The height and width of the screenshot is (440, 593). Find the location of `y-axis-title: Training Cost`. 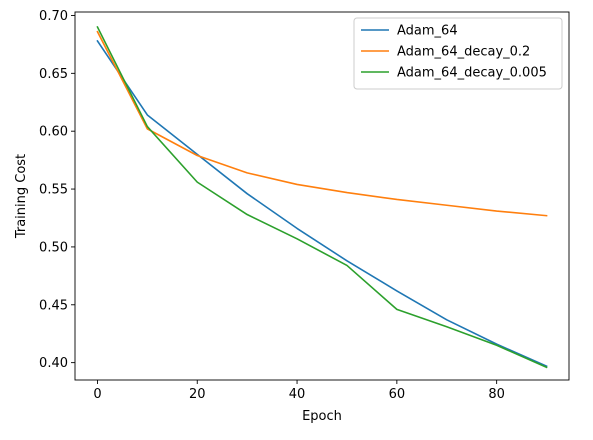

y-axis-title: Training Cost is located at coordinates (21, 196).